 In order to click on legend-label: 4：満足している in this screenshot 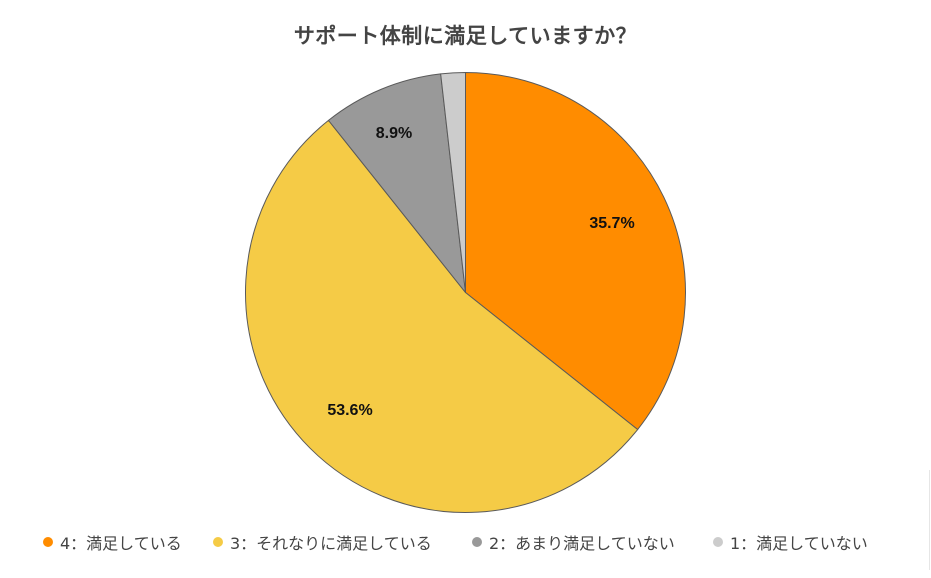, I will do `click(121, 543)`.